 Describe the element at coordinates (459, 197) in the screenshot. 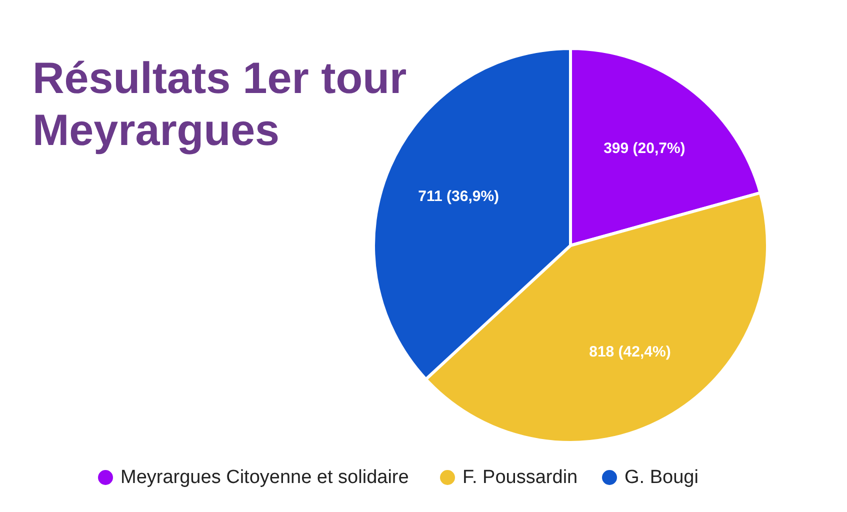

I see `data-label: 711 (36,9%)` at that location.